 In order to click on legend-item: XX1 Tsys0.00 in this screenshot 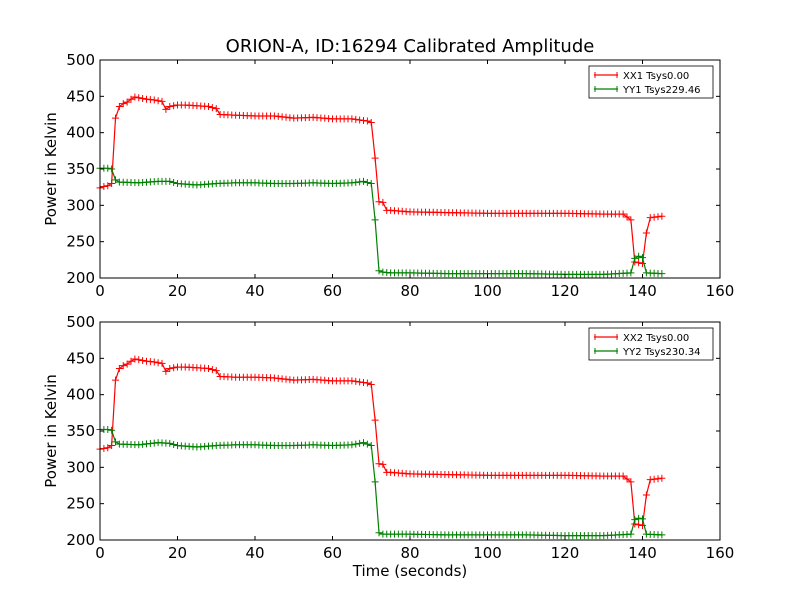, I will do `click(641, 76)`.